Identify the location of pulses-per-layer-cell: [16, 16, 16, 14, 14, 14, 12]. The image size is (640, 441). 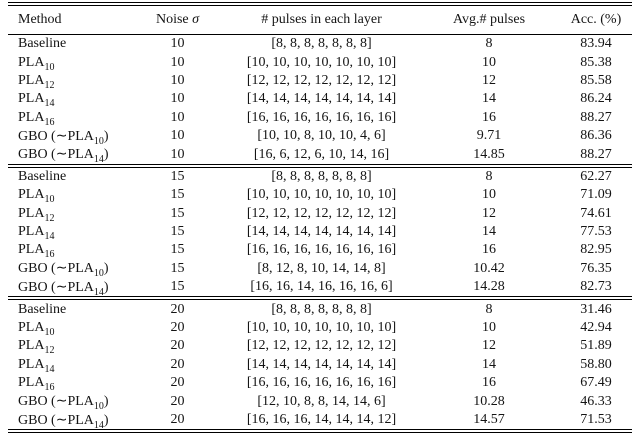
(321, 419).